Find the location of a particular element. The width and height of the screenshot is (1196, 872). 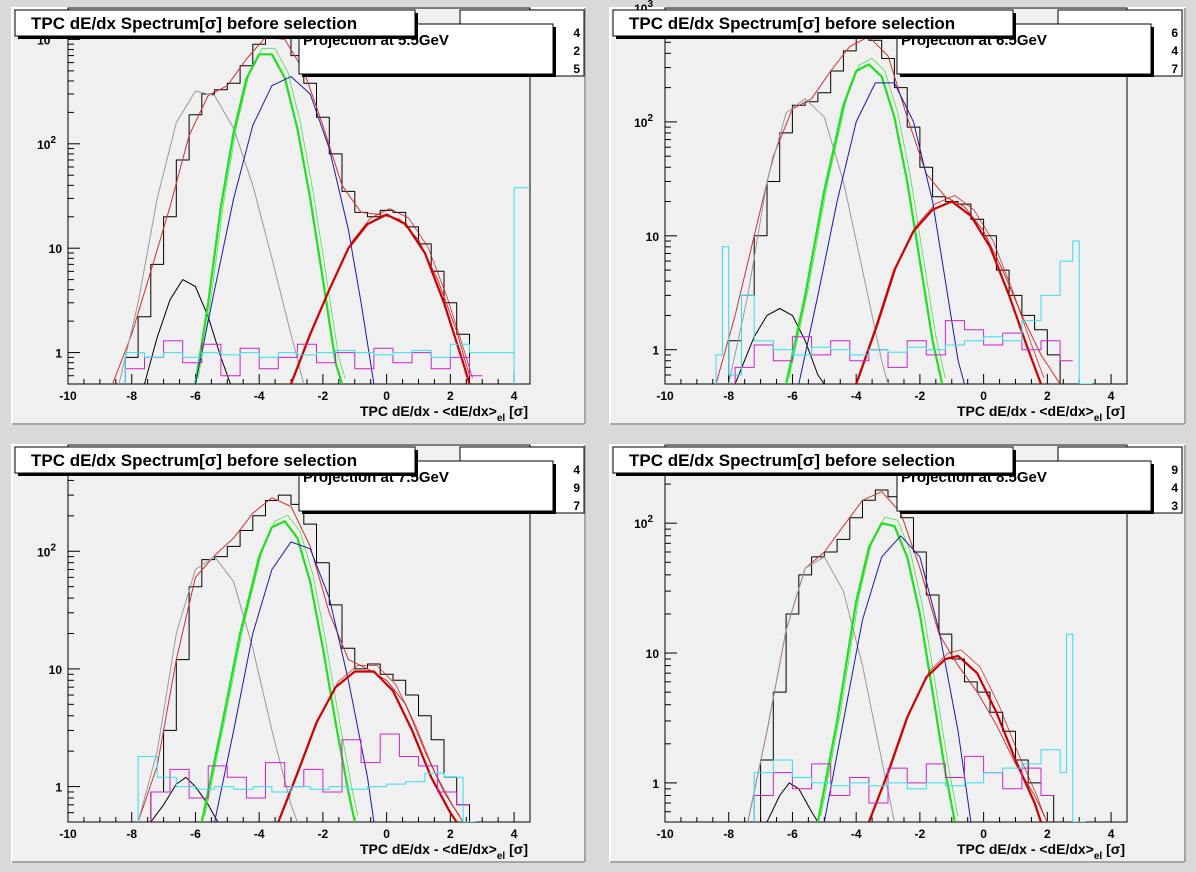

series-merged-pion is located at coordinates (949, 292).